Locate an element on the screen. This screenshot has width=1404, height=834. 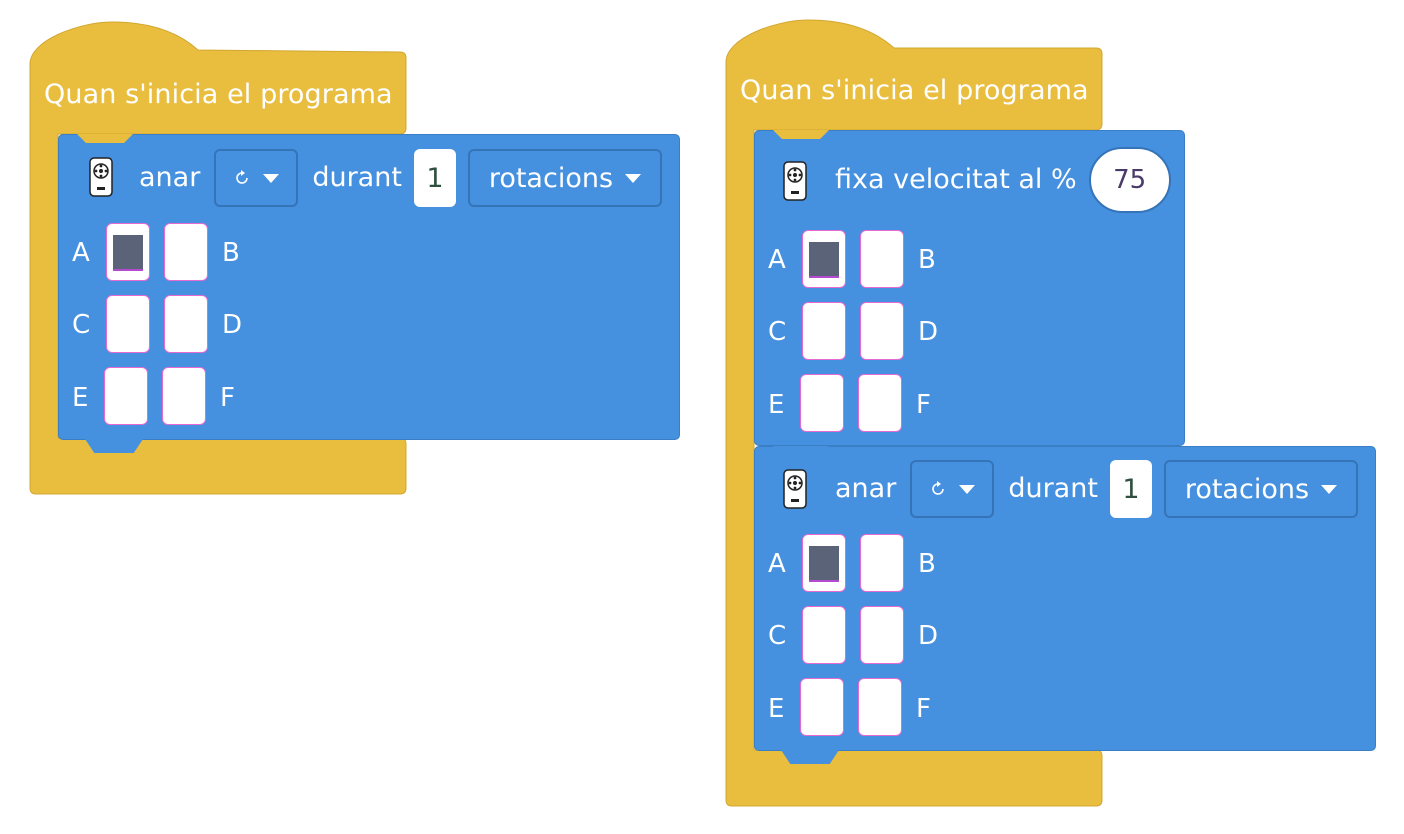
motor-speed-block: fixa velocitat al % 75 A B C D E F is located at coordinates (969, 288).